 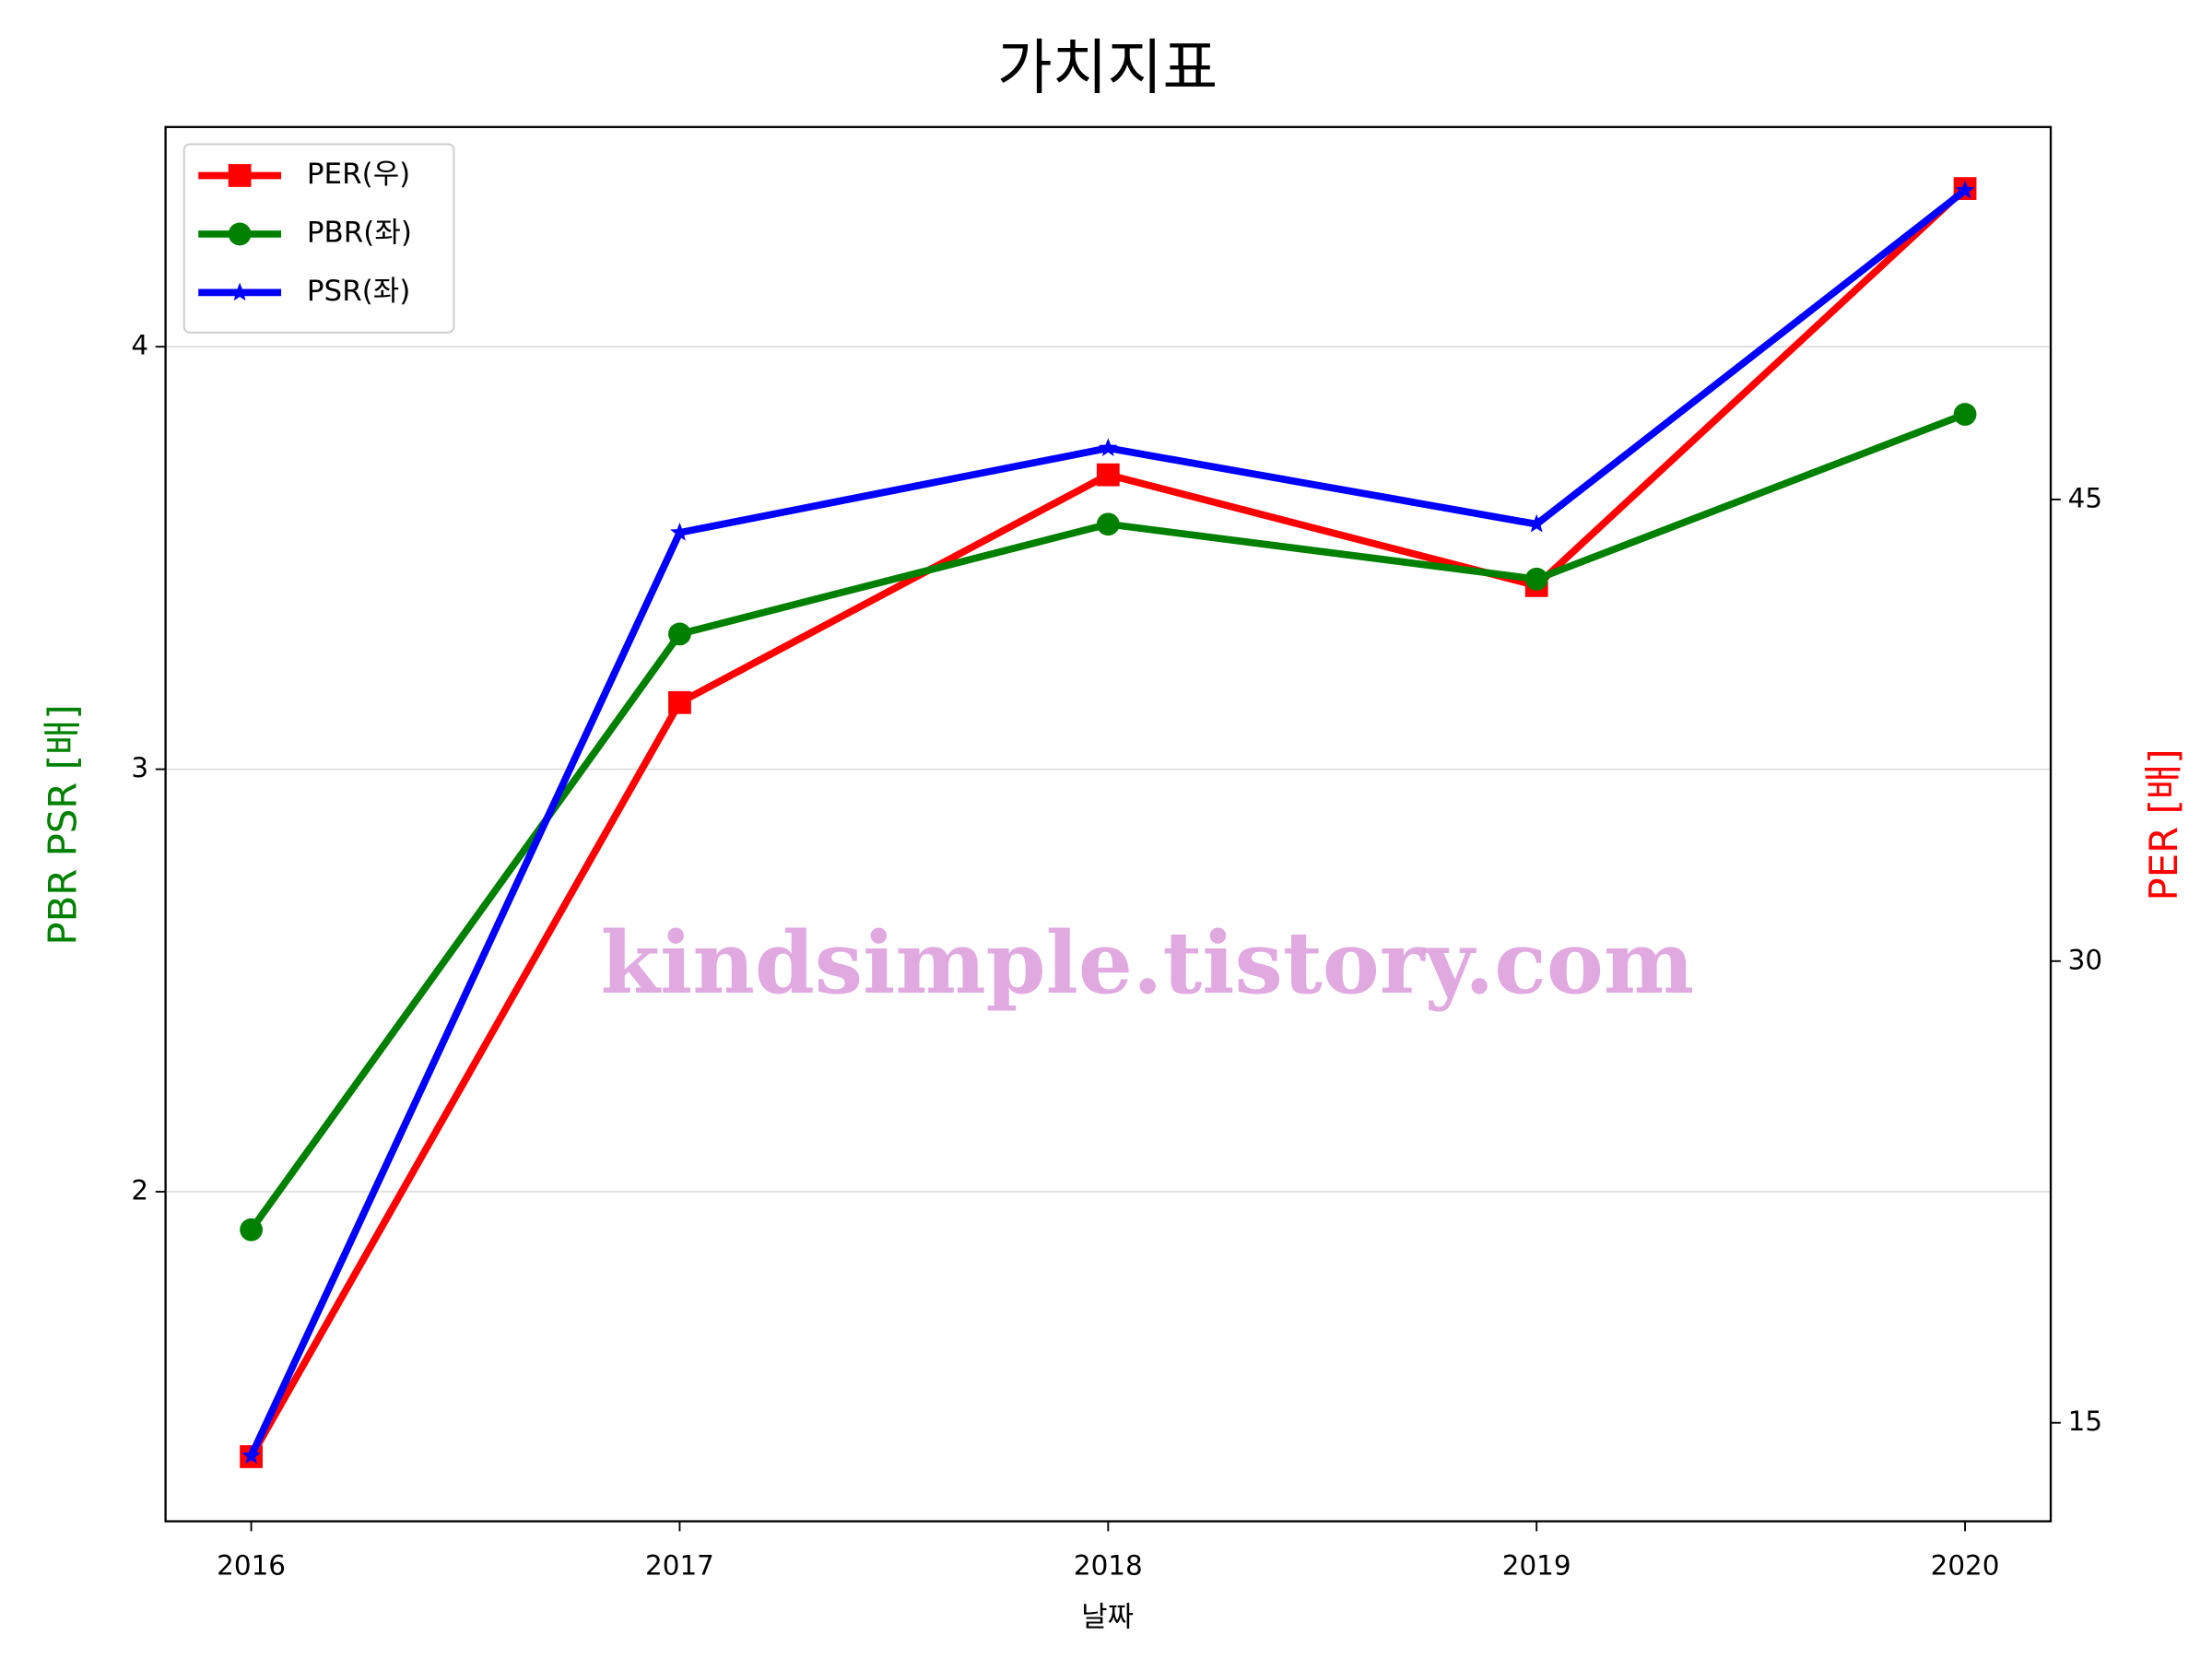 What do you see at coordinates (358, 291) in the screenshot?
I see `legend-label: PSR(좌)` at bounding box center [358, 291].